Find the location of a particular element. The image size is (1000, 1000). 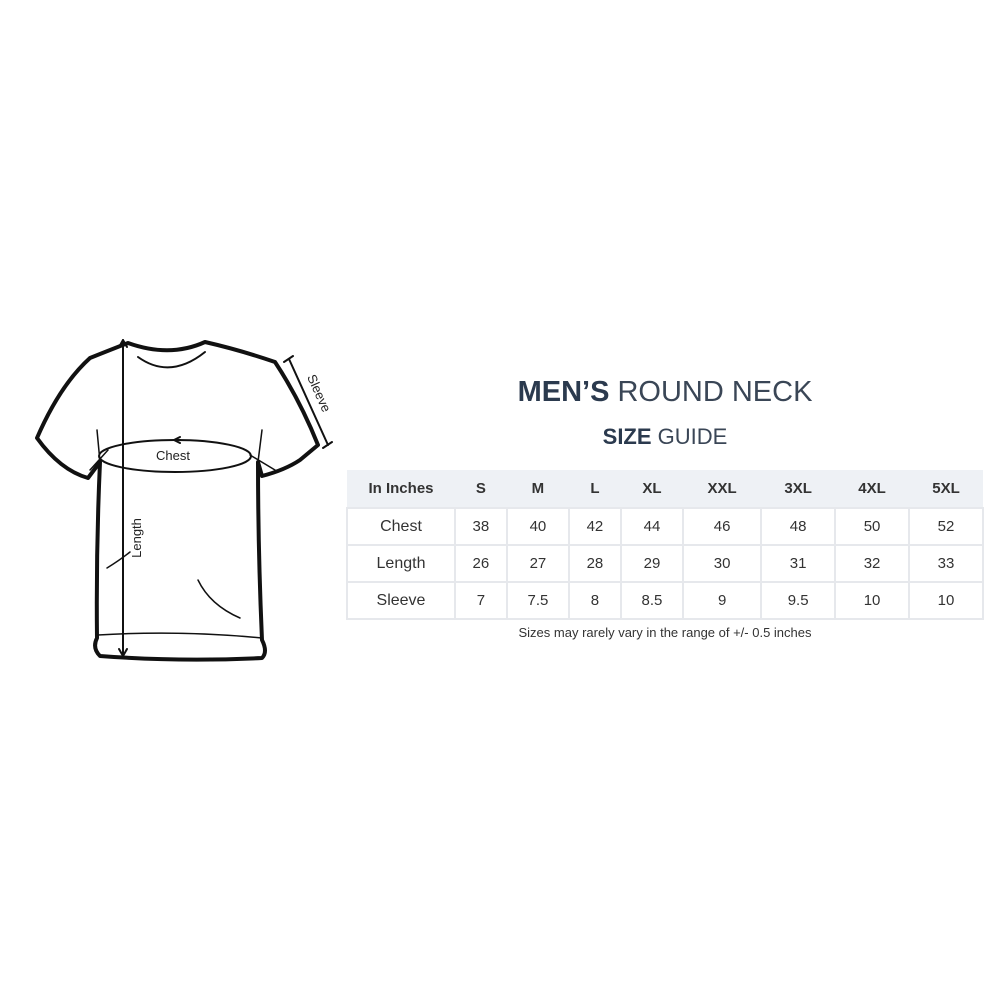

table-cell: 32 is located at coordinates (872, 563).